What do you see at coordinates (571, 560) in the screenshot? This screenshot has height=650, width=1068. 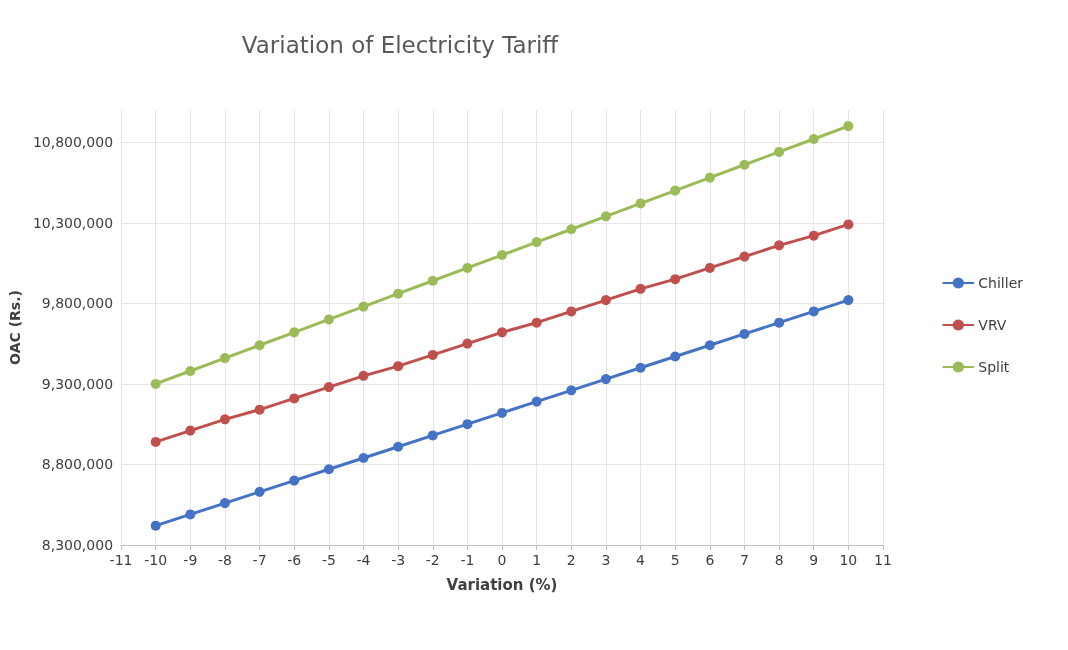 I see `x-tick-label: 2` at bounding box center [571, 560].